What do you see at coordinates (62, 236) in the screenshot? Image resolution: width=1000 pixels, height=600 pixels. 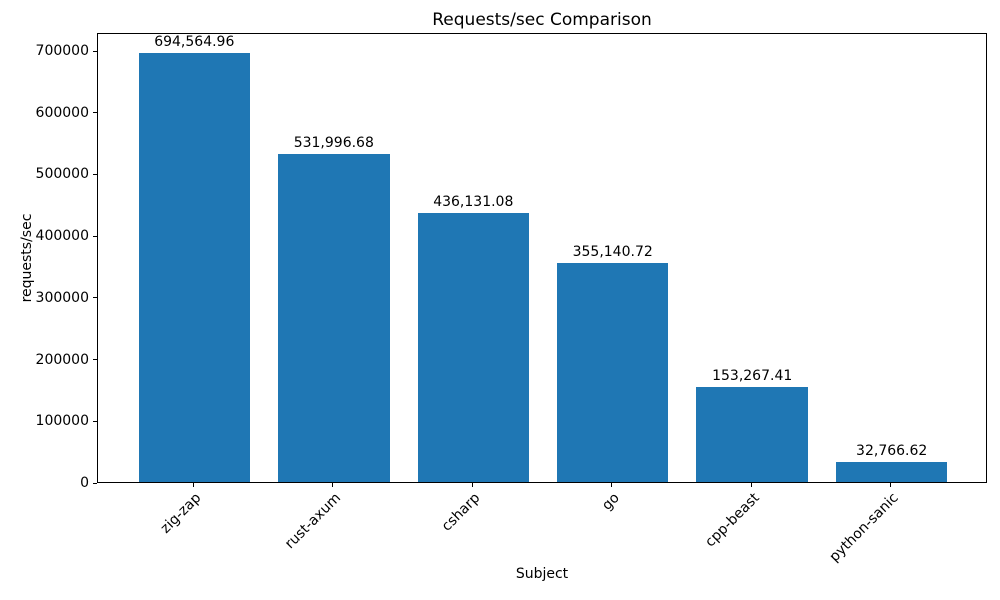 I see `y-tick-label: 400000` at bounding box center [62, 236].